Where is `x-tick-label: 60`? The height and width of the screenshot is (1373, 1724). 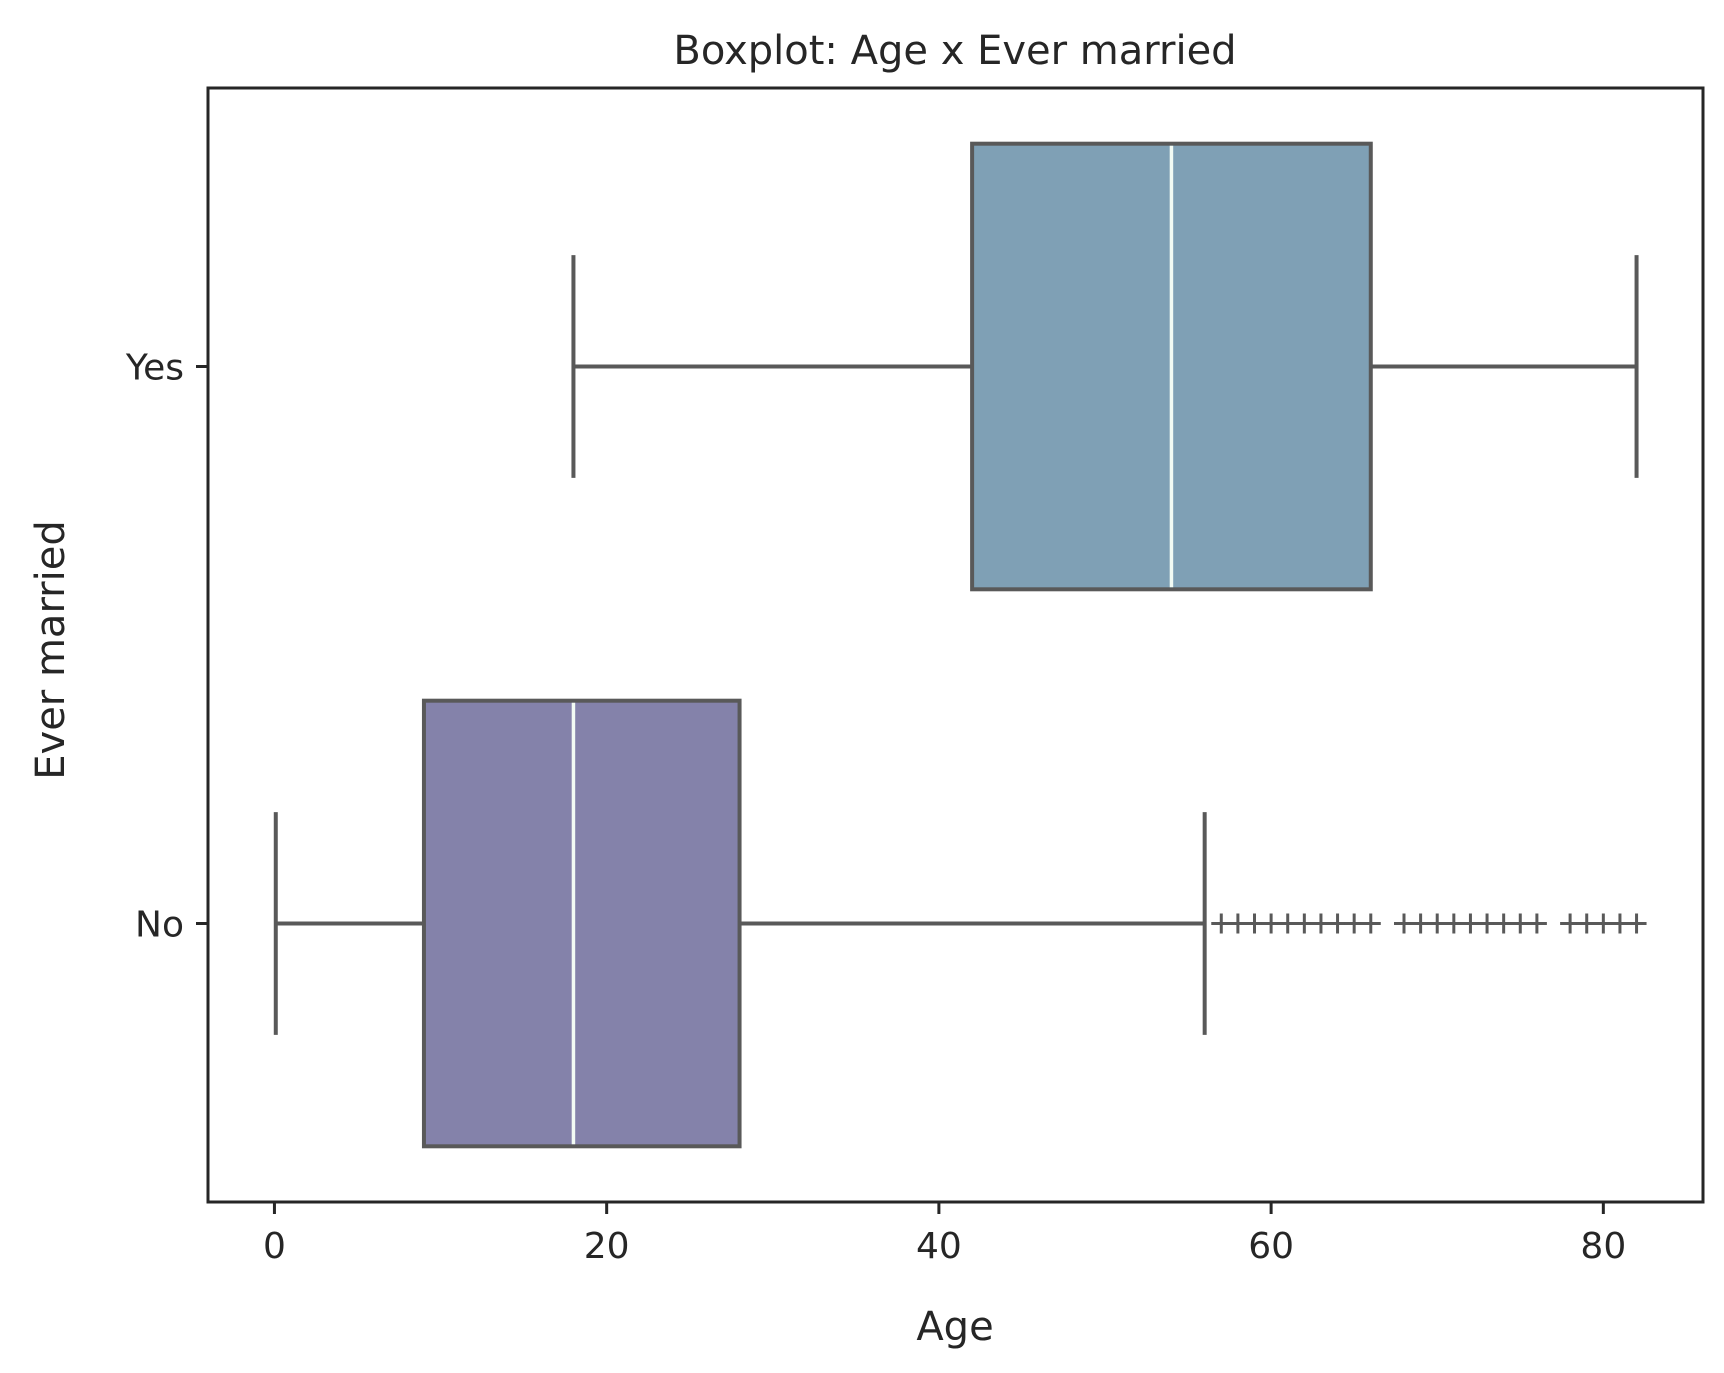 x-tick-label: 60 is located at coordinates (1271, 1246).